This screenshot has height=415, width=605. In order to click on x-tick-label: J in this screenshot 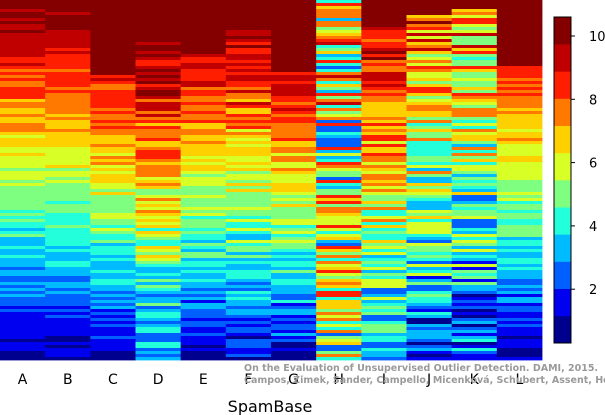, I will do `click(428, 380)`.